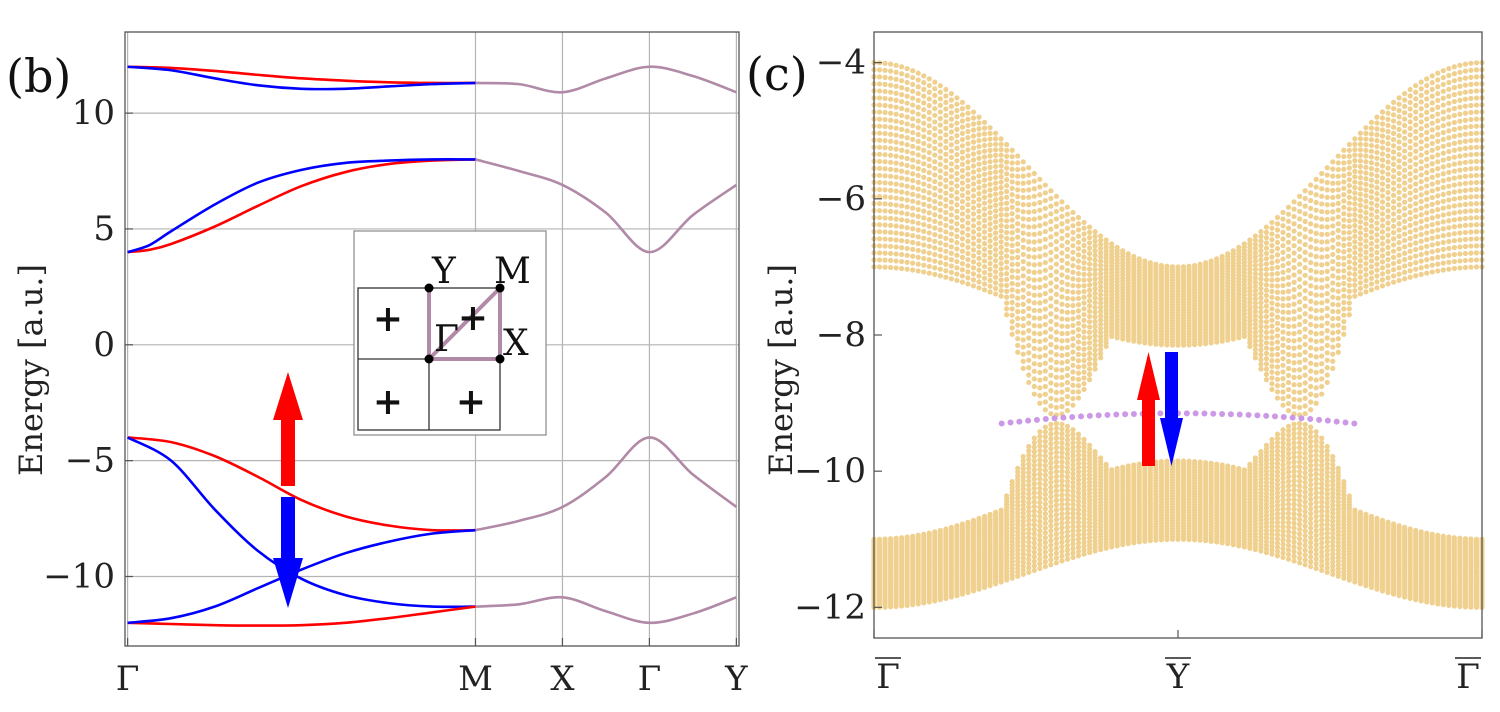 The height and width of the screenshot is (712, 1500). Describe the element at coordinates (429, 288) in the screenshot. I see `inset-point-y` at that location.